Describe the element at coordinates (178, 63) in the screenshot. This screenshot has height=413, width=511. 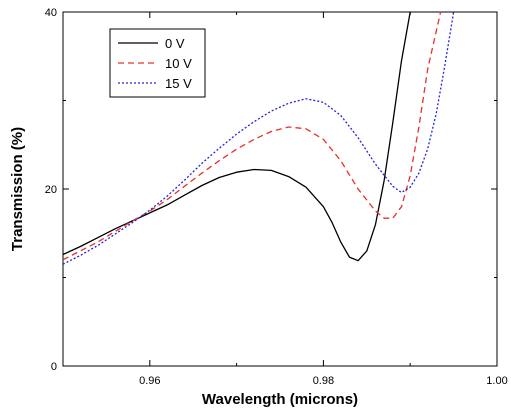
I see `legend-label-1: 10 V` at that location.